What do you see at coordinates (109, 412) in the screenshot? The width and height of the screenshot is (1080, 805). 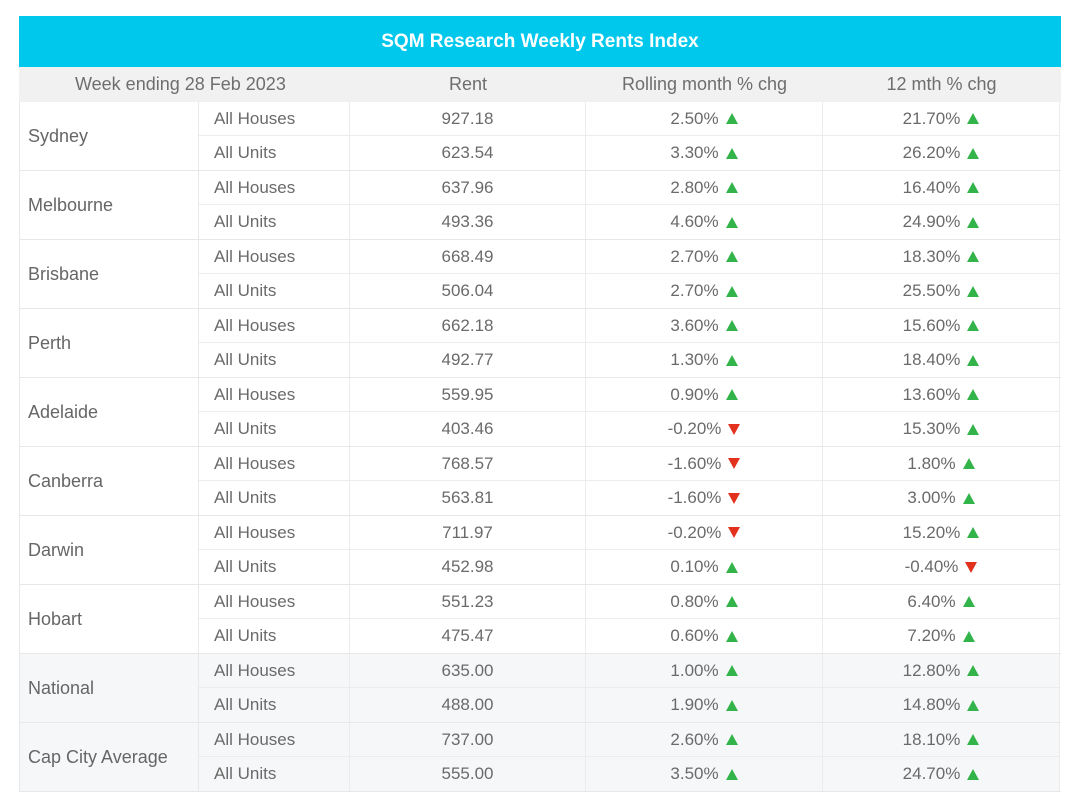 I see `city-name: Adelaide` at bounding box center [109, 412].